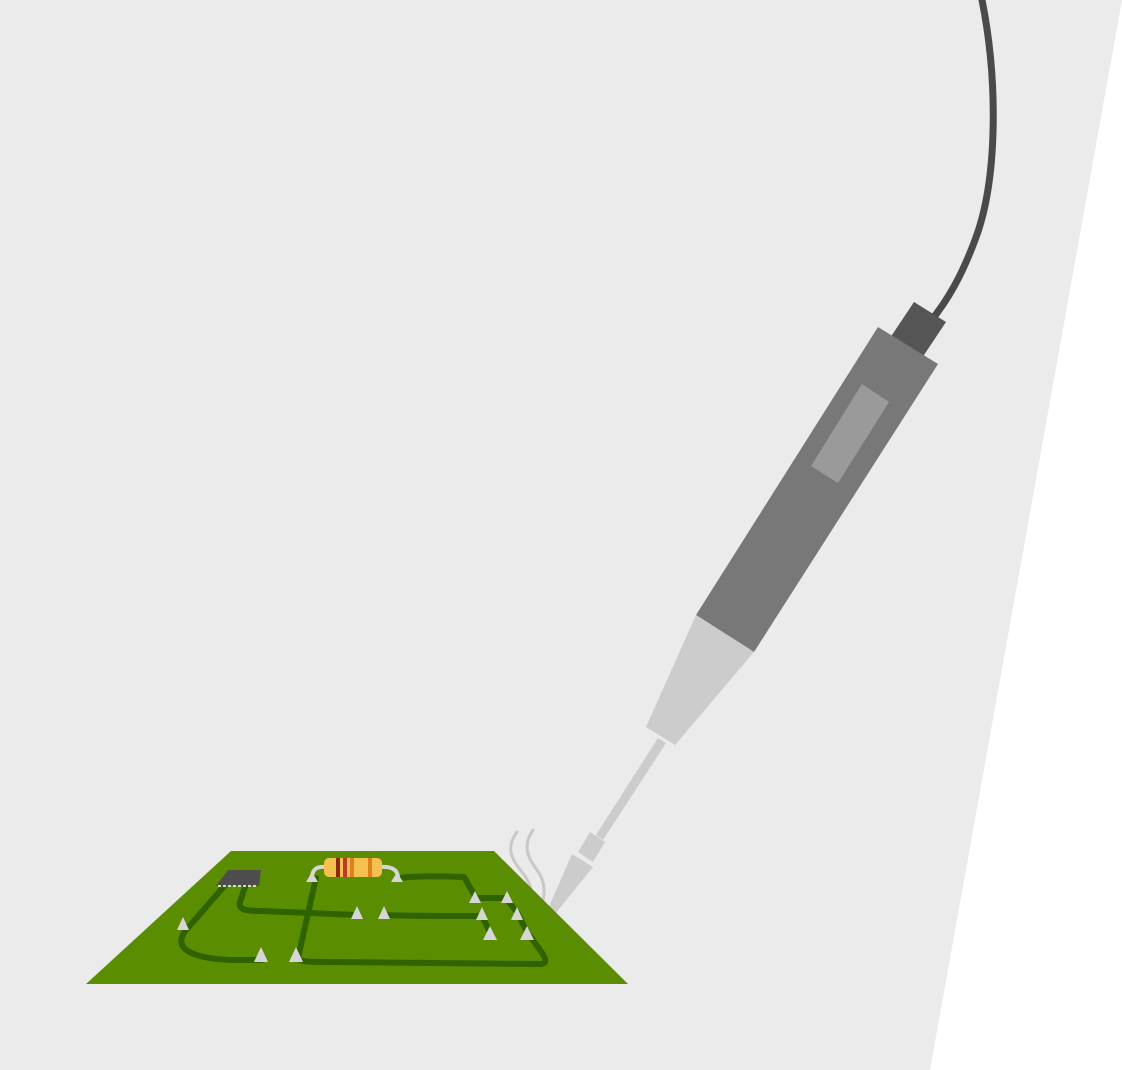  I want to click on resistor, so click(353, 867).